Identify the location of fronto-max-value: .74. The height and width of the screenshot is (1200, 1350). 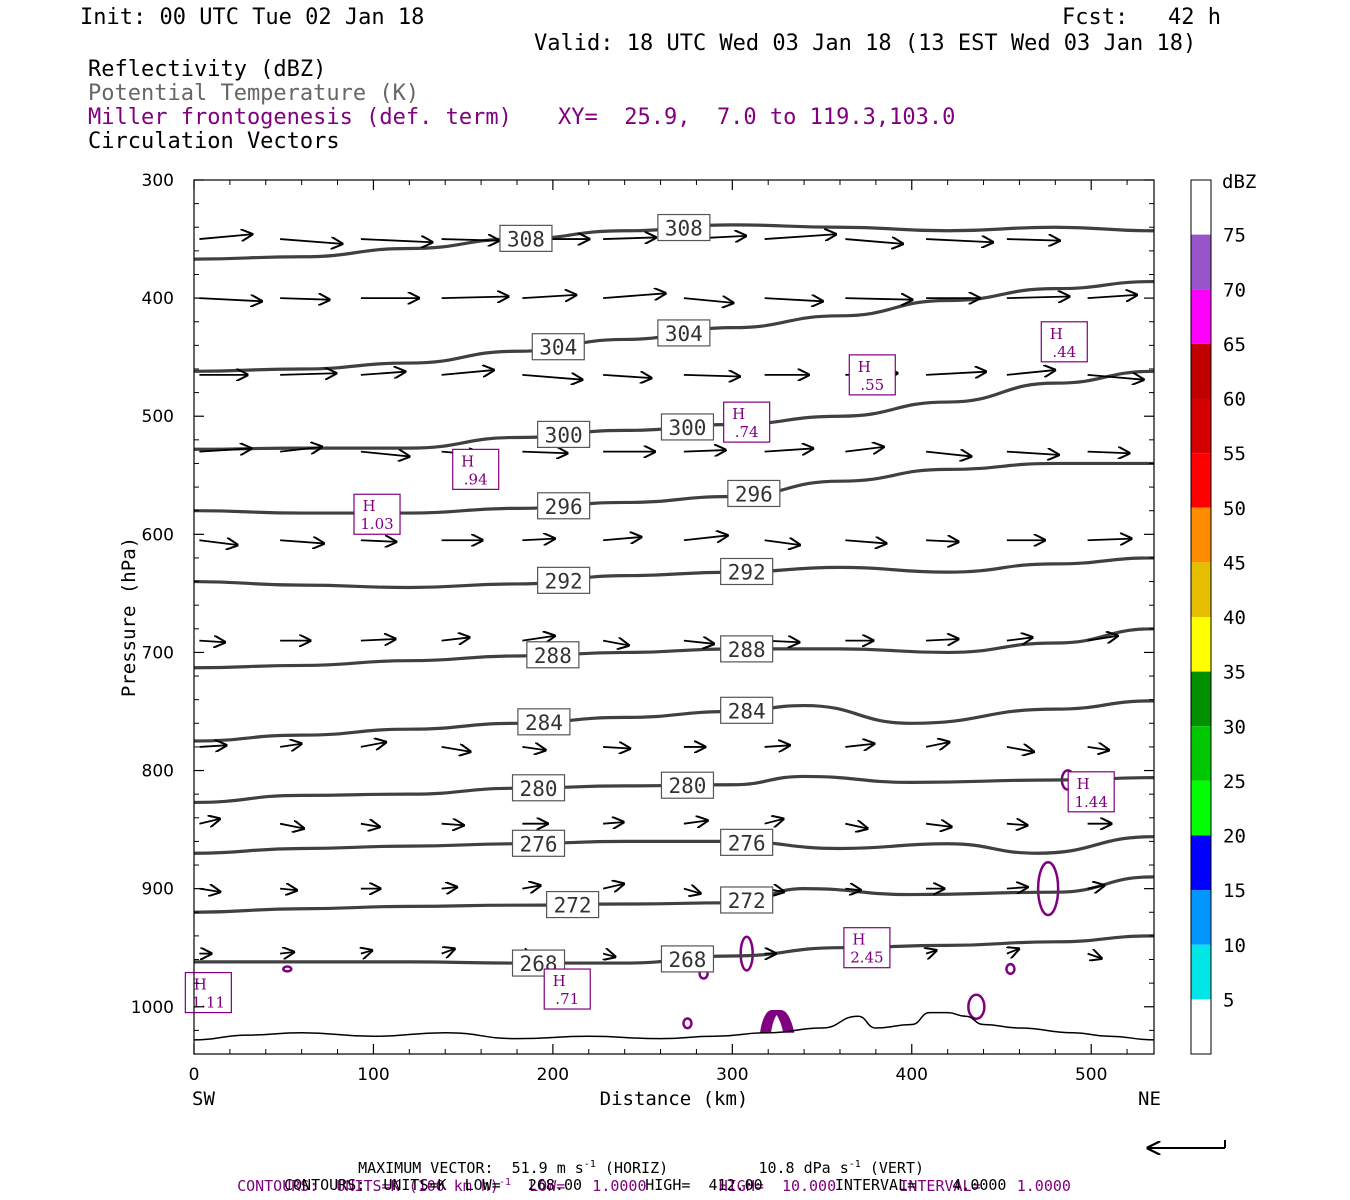
(747, 432).